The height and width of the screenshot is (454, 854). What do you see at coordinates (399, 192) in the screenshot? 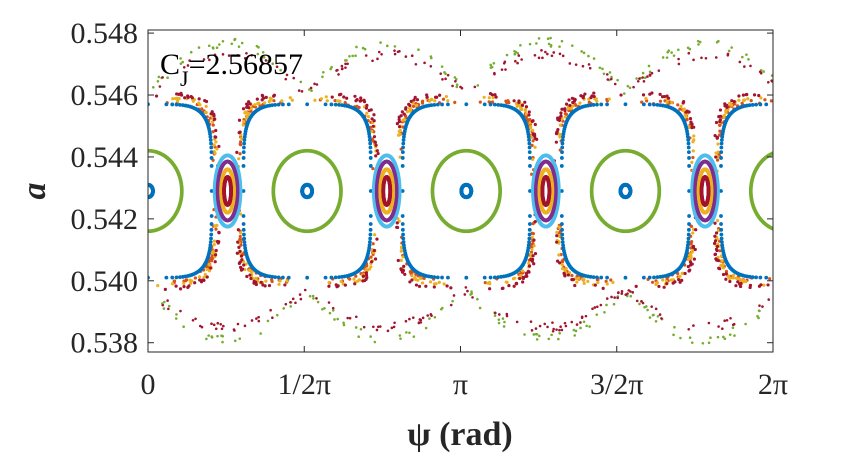
I see `curve-point-small-outer` at bounding box center [399, 192].